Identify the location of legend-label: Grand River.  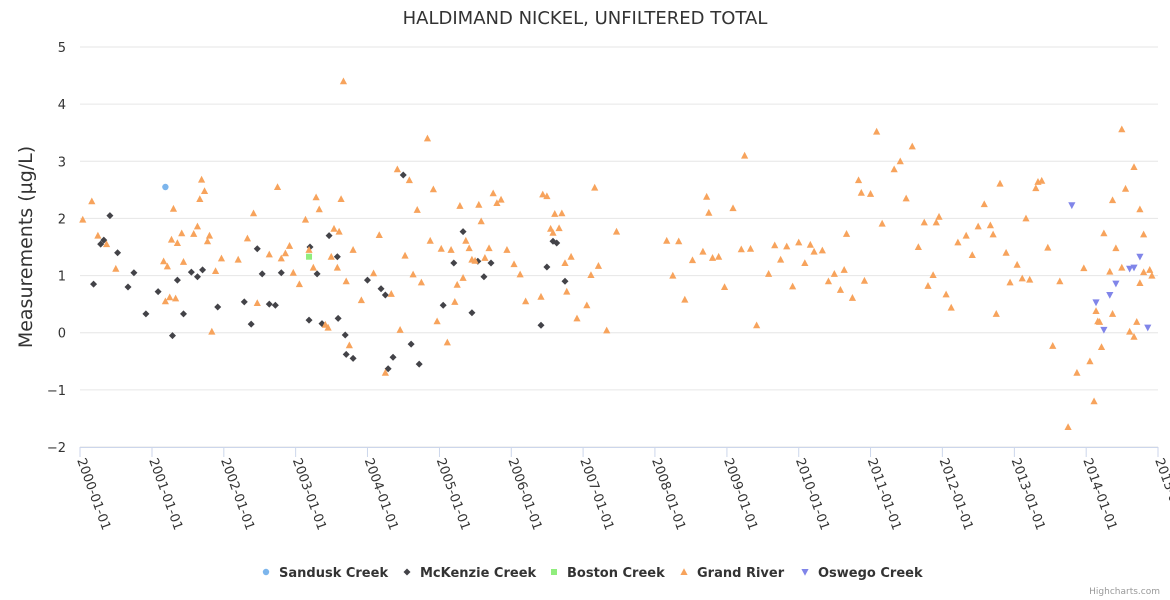
(741, 573).